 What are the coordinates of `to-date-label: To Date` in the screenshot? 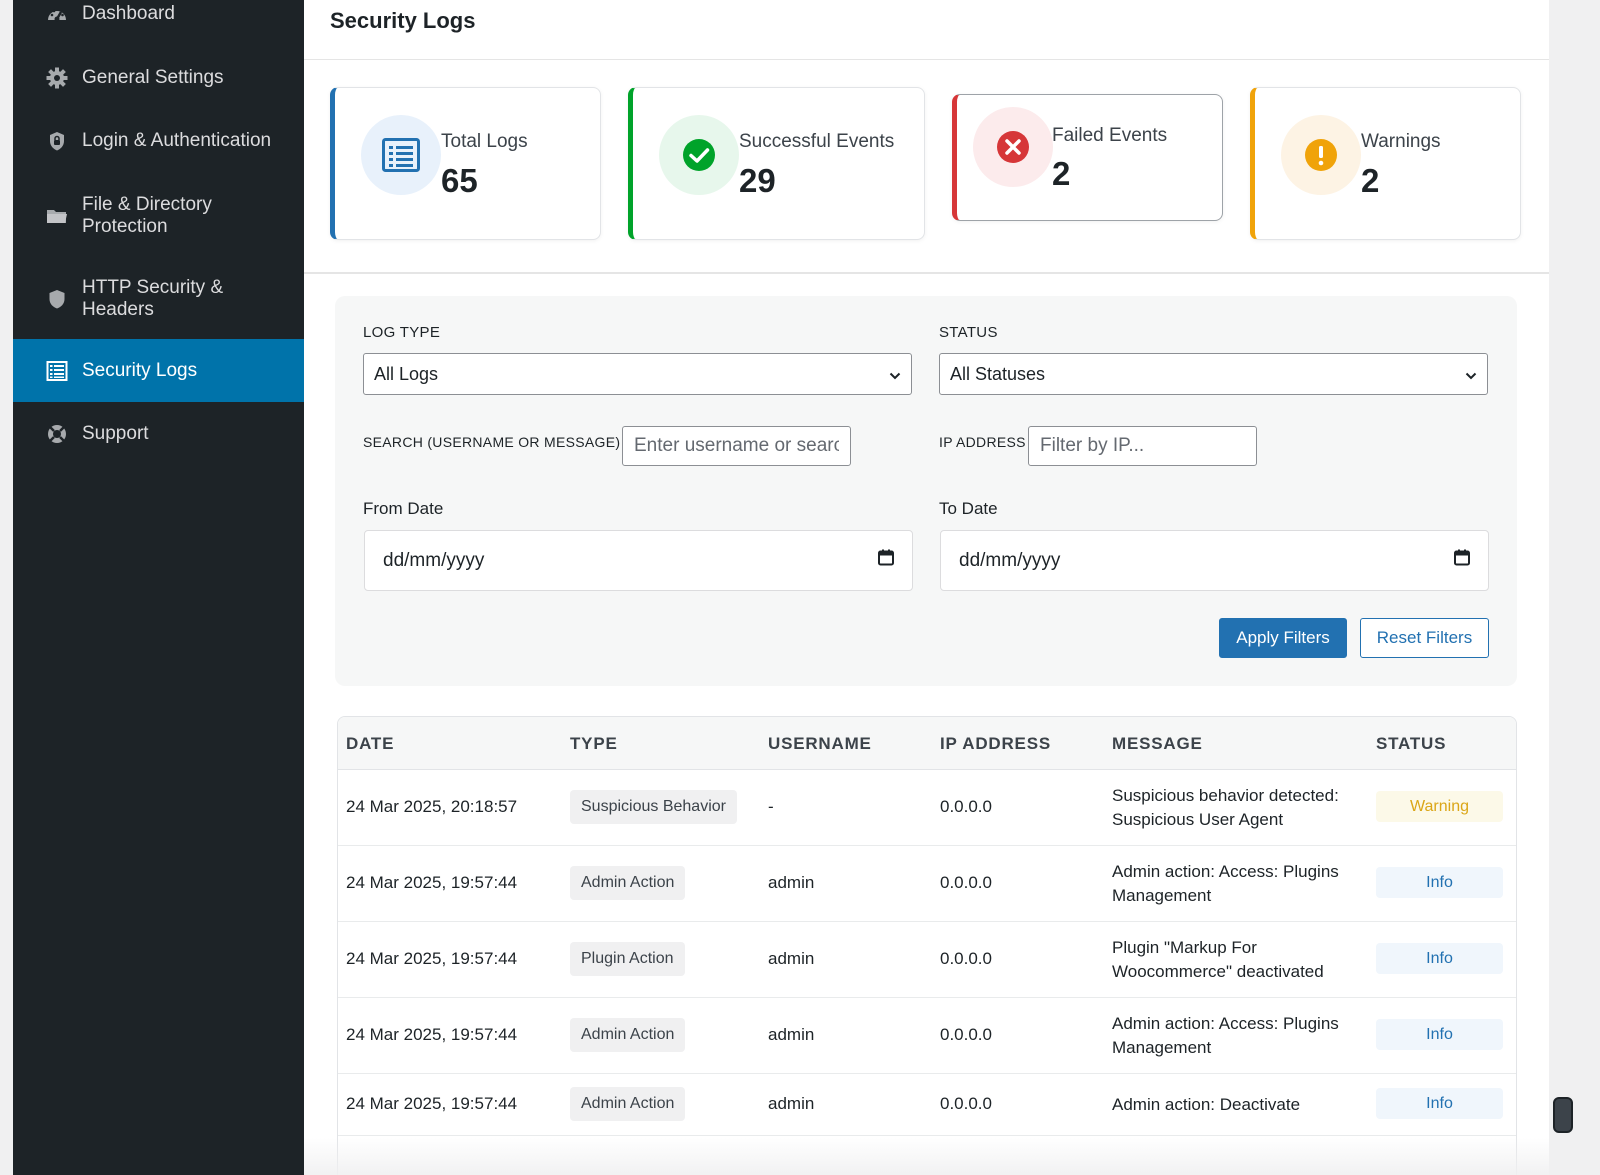 It's located at (968, 508).